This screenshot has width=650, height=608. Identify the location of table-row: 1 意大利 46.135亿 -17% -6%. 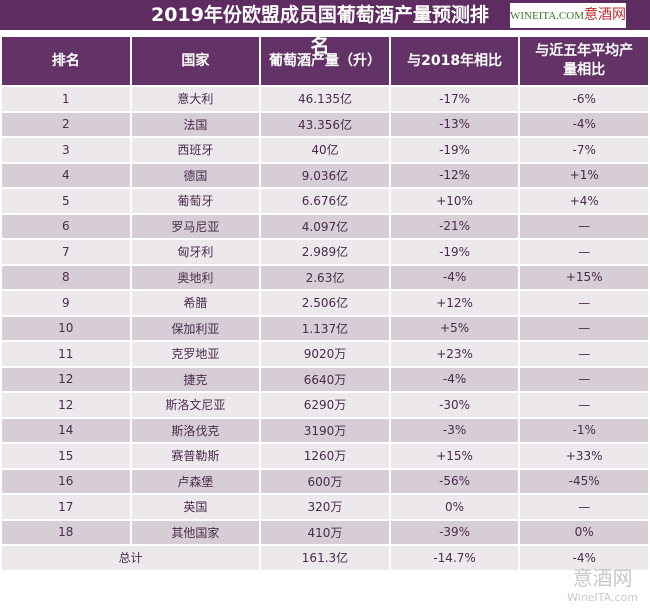
(325, 99).